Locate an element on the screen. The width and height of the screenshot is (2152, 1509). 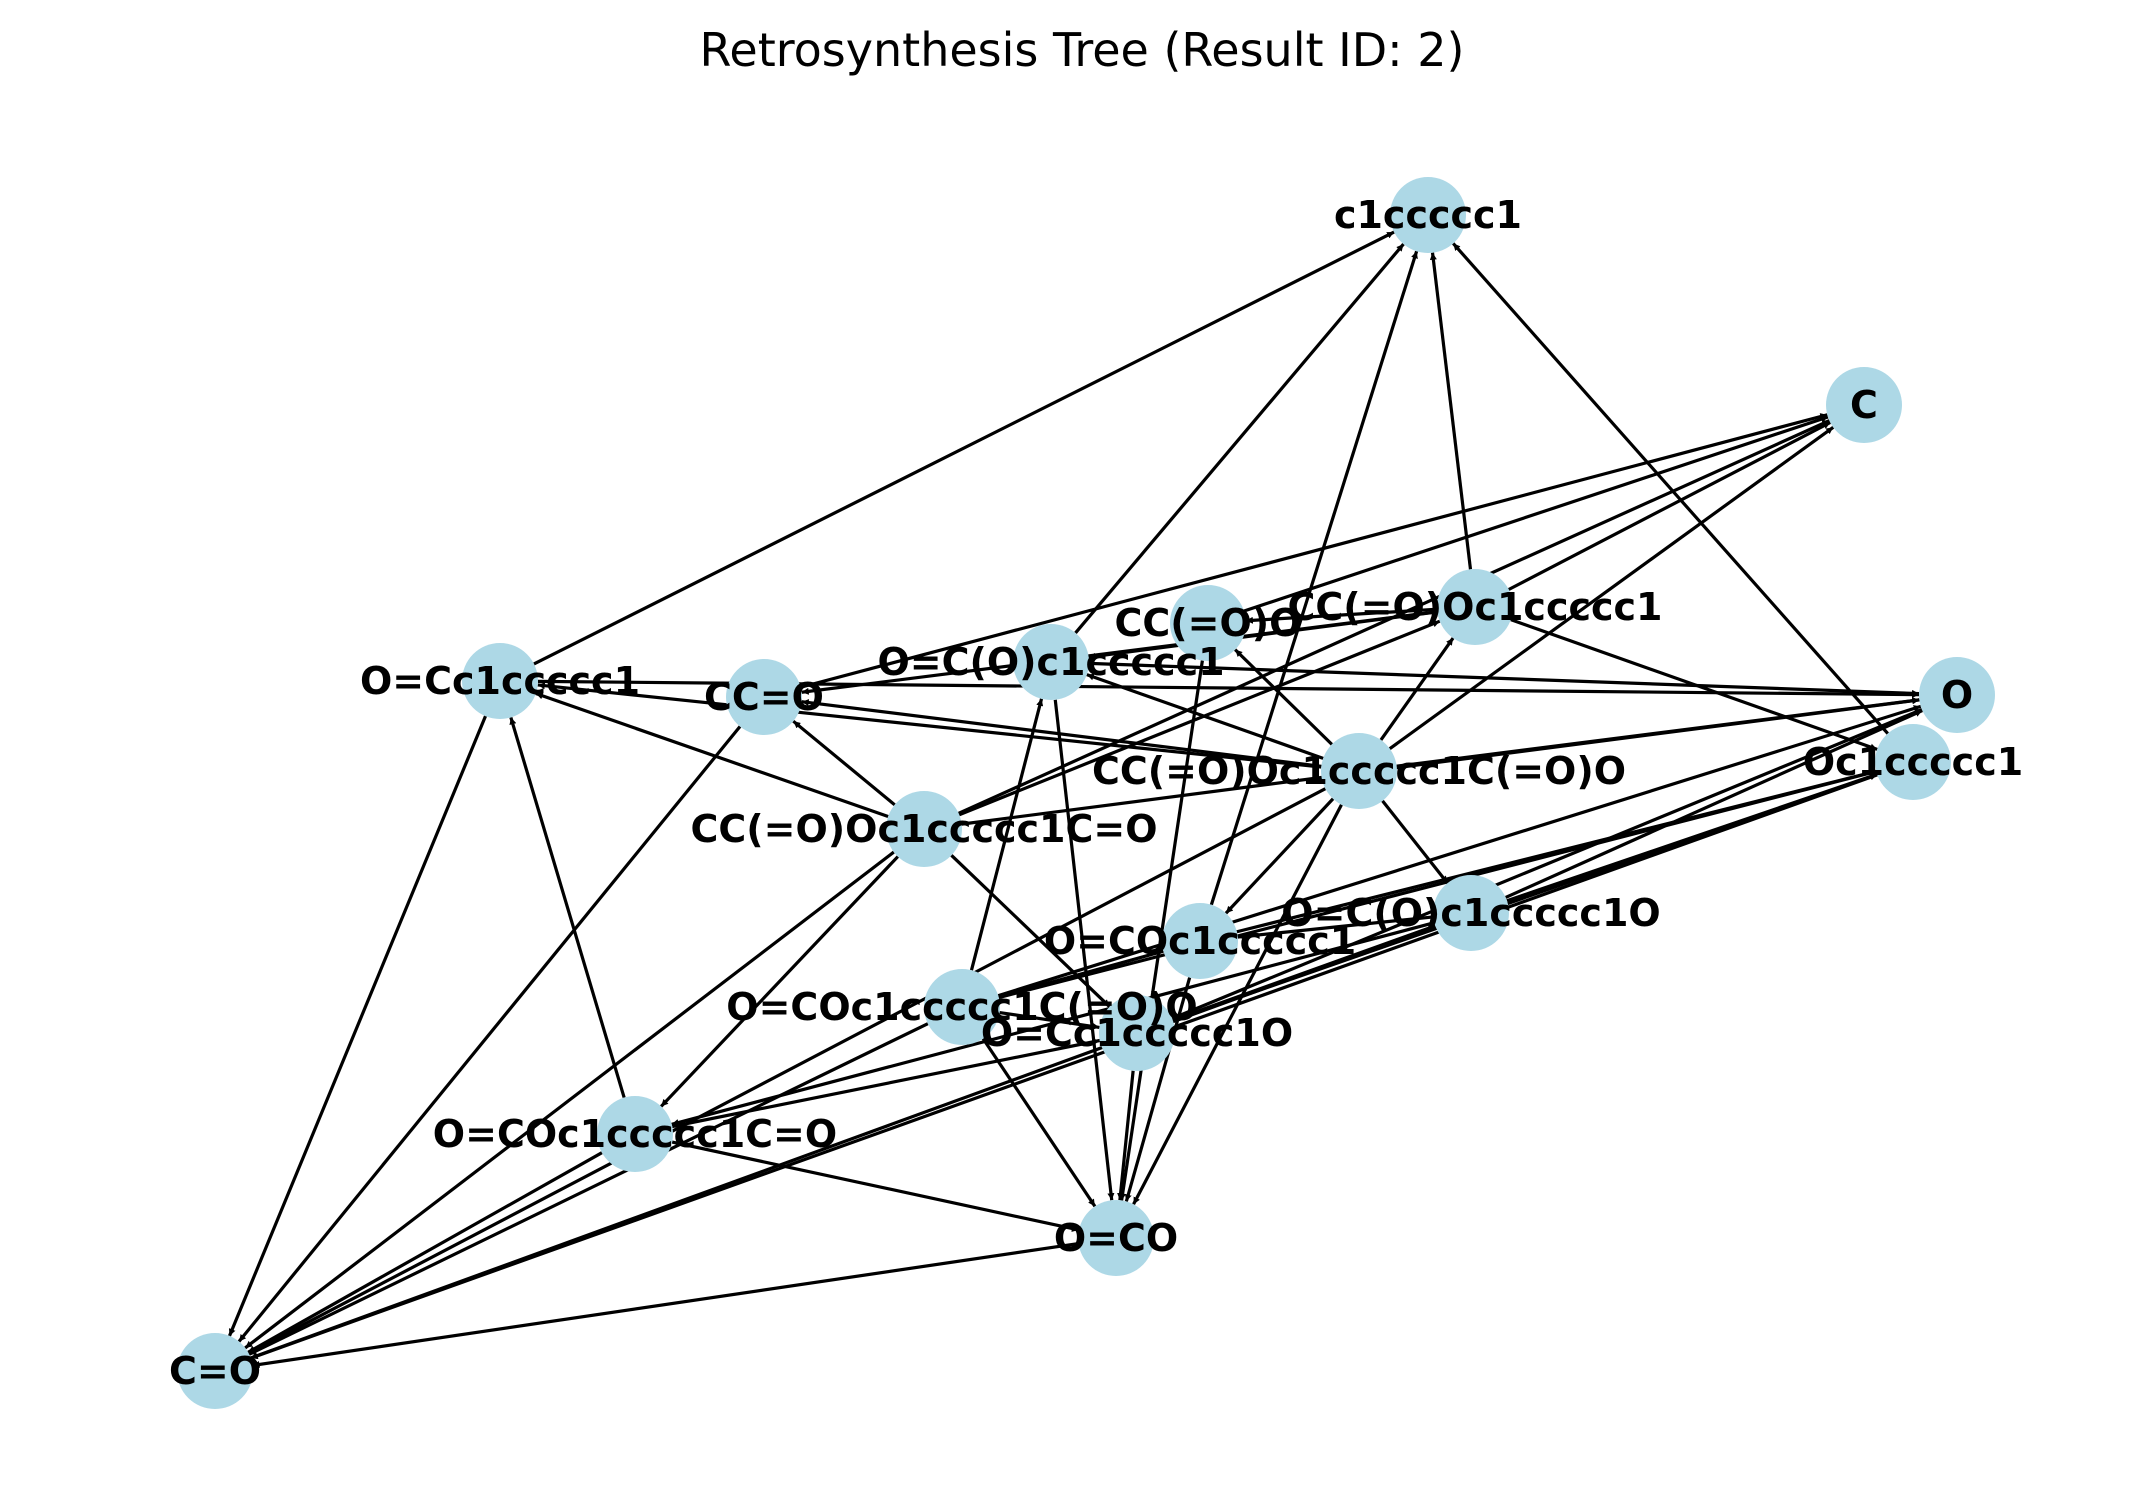
edge-acetic_acid-to-methane is located at coordinates (1536, 514).